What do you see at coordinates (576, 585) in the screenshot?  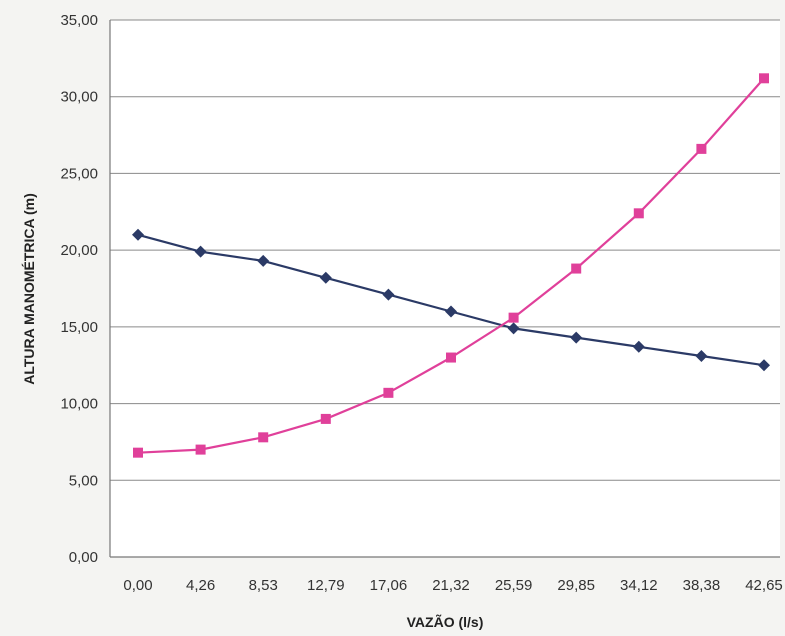 I see `x-tick-label: 29,85` at bounding box center [576, 585].